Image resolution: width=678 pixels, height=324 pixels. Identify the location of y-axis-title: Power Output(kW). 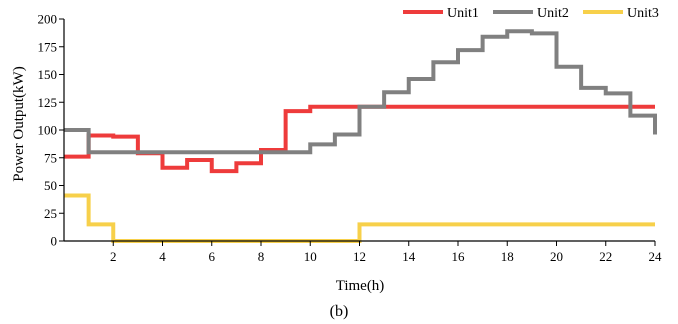
(19, 123).